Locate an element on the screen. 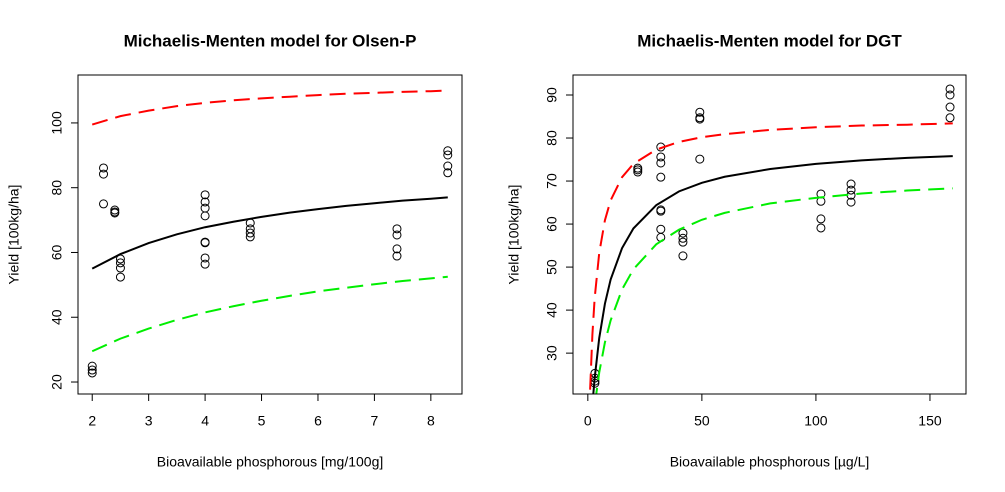  x-tick-label: 100 is located at coordinates (816, 421).